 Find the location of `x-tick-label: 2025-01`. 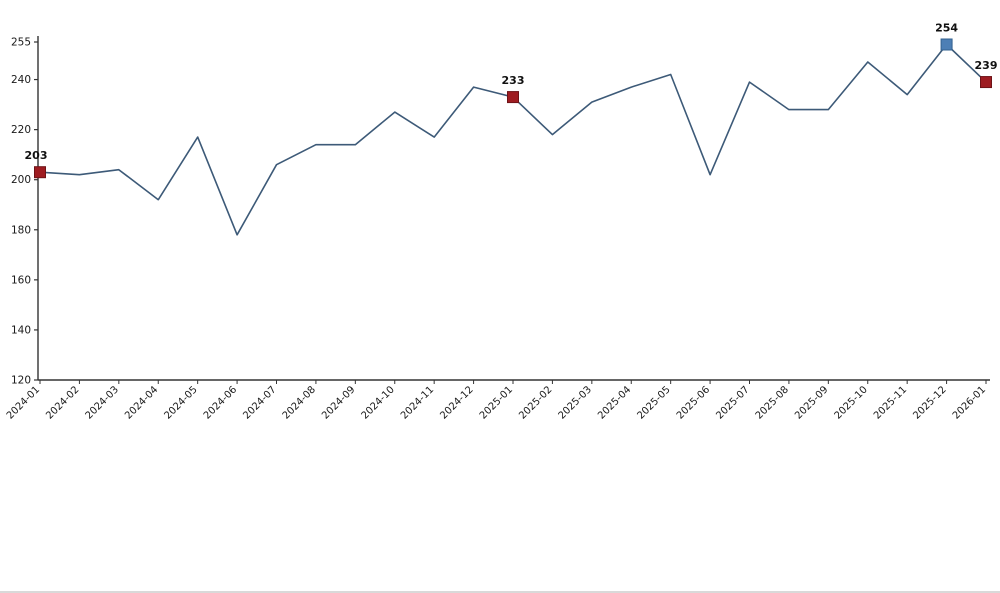

x-tick-label: 2025-01 is located at coordinates (496, 402).